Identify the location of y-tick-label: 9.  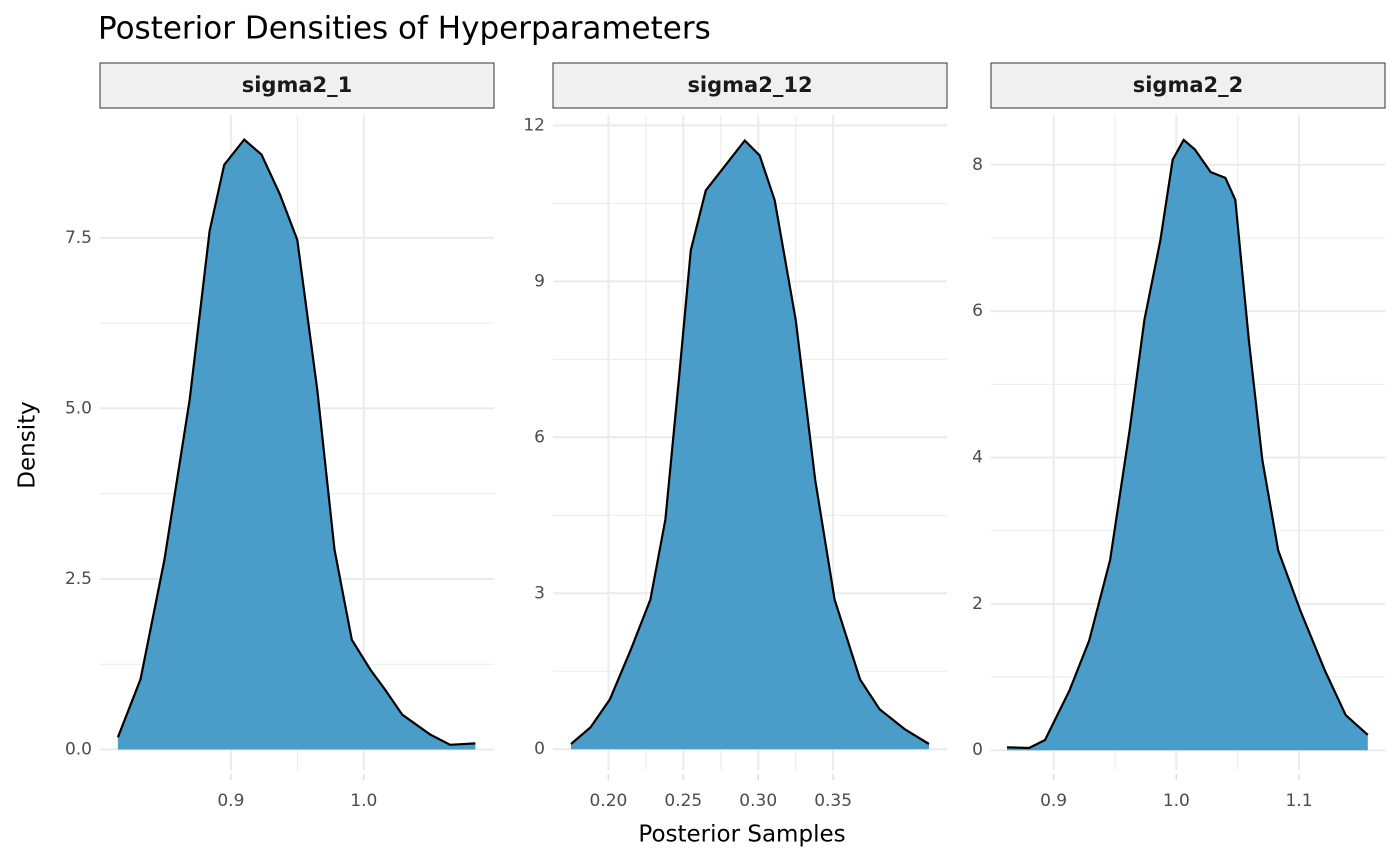
(539, 281).